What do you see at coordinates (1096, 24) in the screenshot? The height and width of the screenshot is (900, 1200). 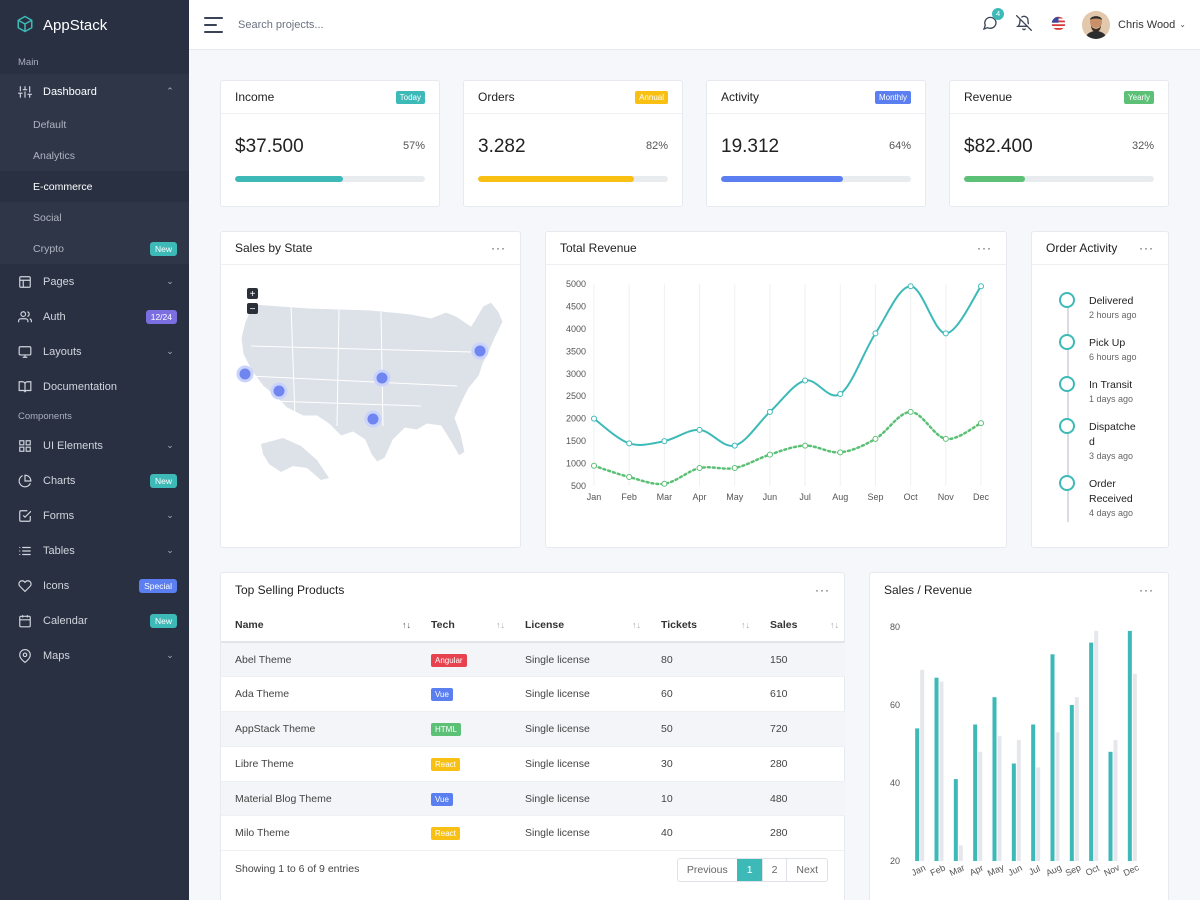 I see `avatar` at bounding box center [1096, 24].